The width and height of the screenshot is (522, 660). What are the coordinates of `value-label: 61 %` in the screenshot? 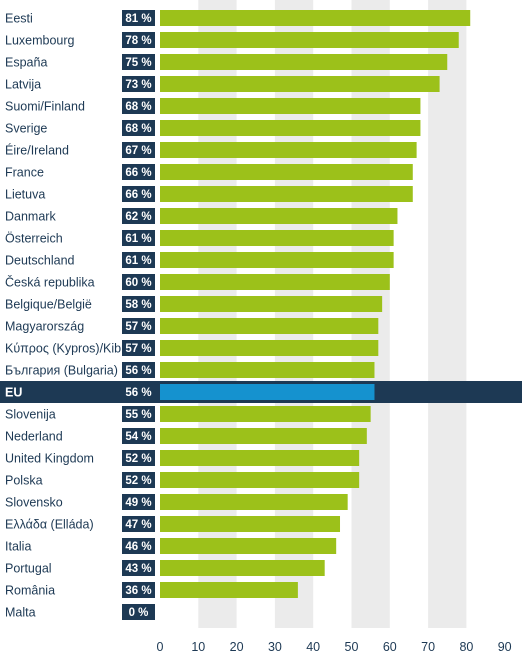 It's located at (138, 261).